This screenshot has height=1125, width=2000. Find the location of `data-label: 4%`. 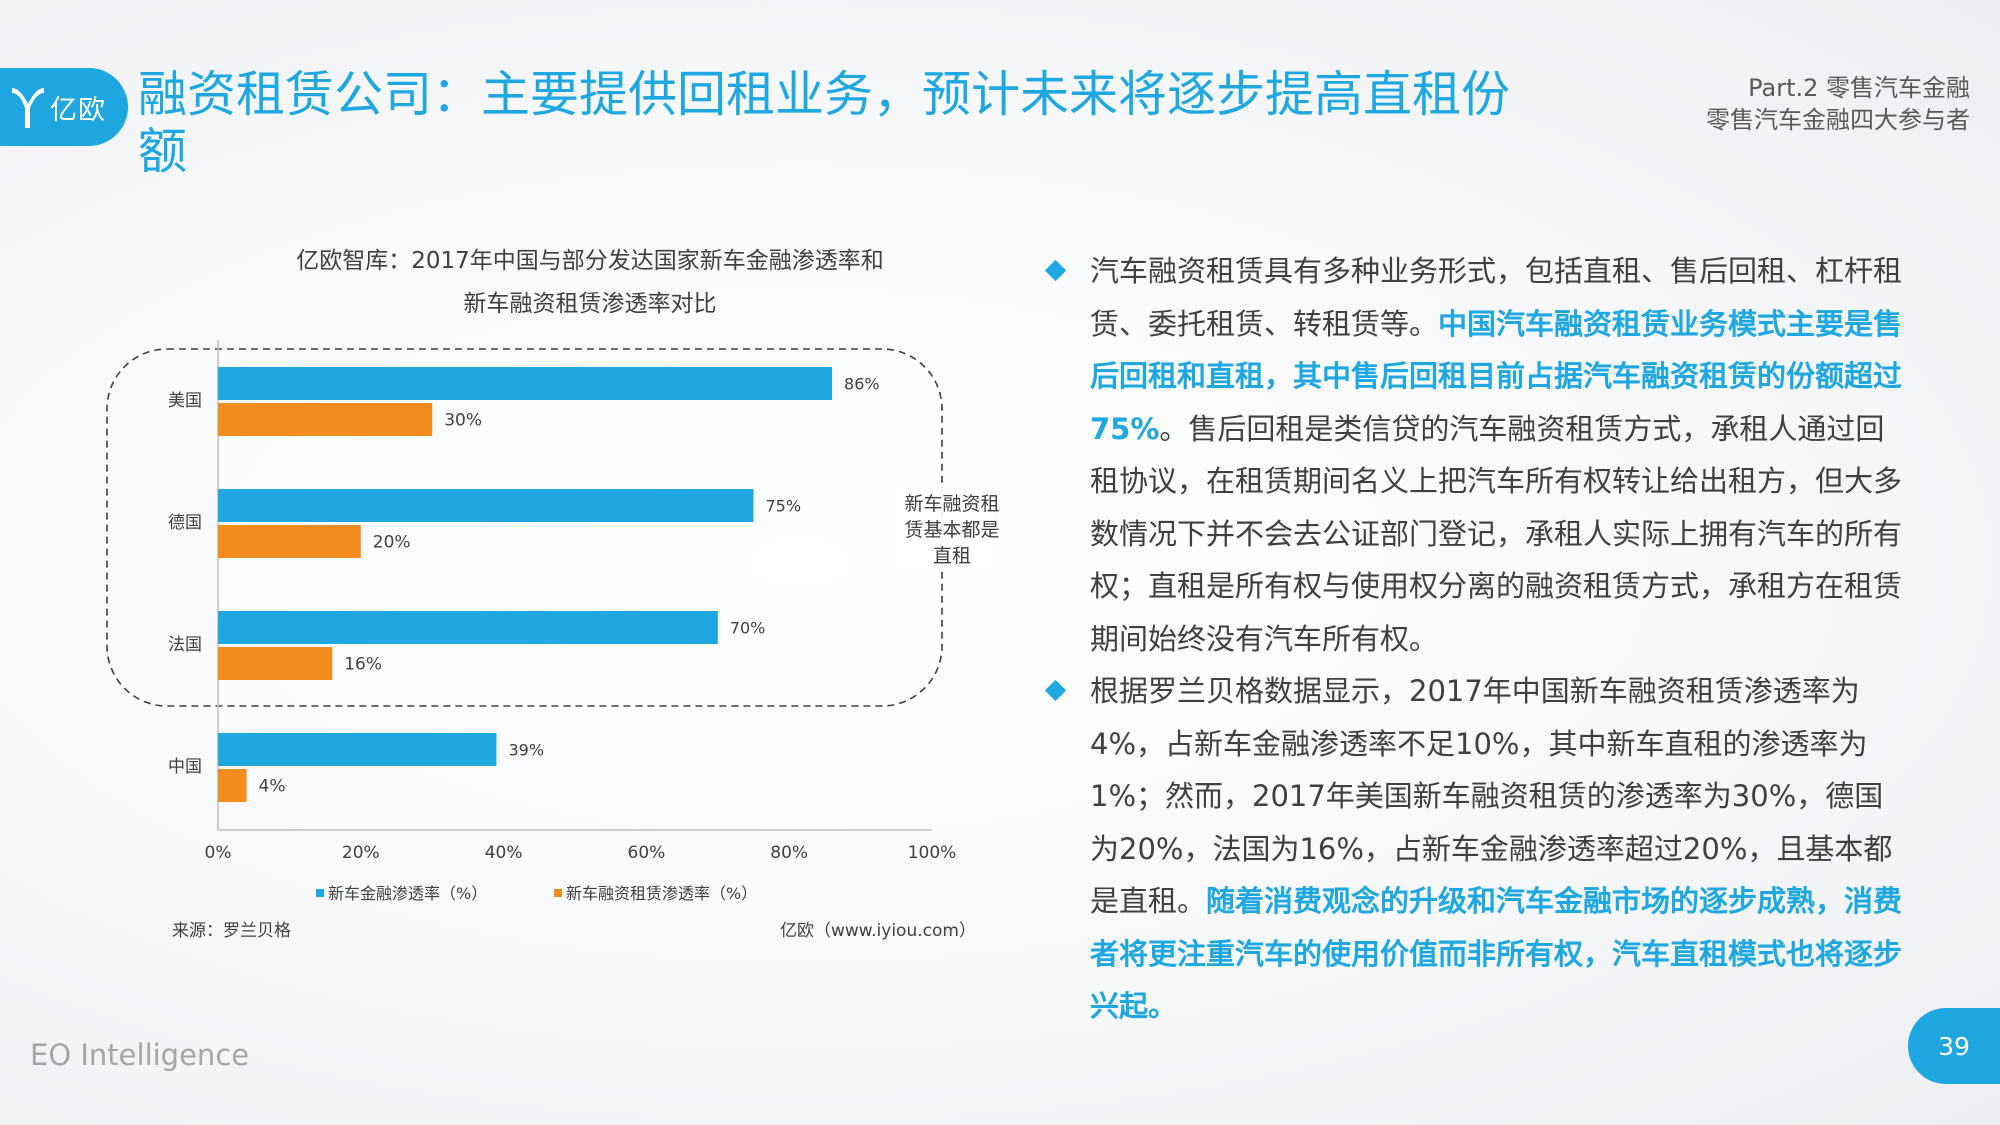

data-label: 4% is located at coordinates (272, 787).